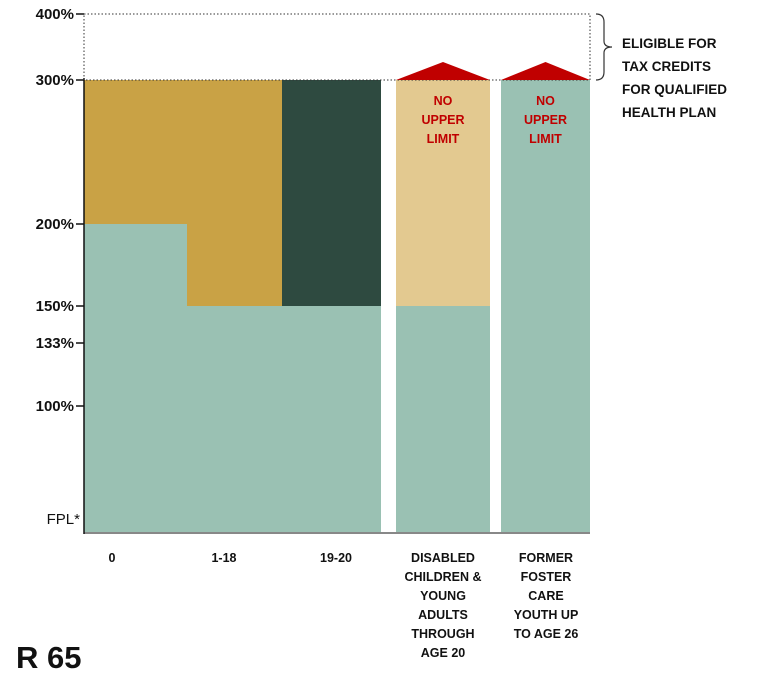 The image size is (775, 678). What do you see at coordinates (545, 101) in the screenshot?
I see `no-upper-limit-label-foster-1: NO` at bounding box center [545, 101].